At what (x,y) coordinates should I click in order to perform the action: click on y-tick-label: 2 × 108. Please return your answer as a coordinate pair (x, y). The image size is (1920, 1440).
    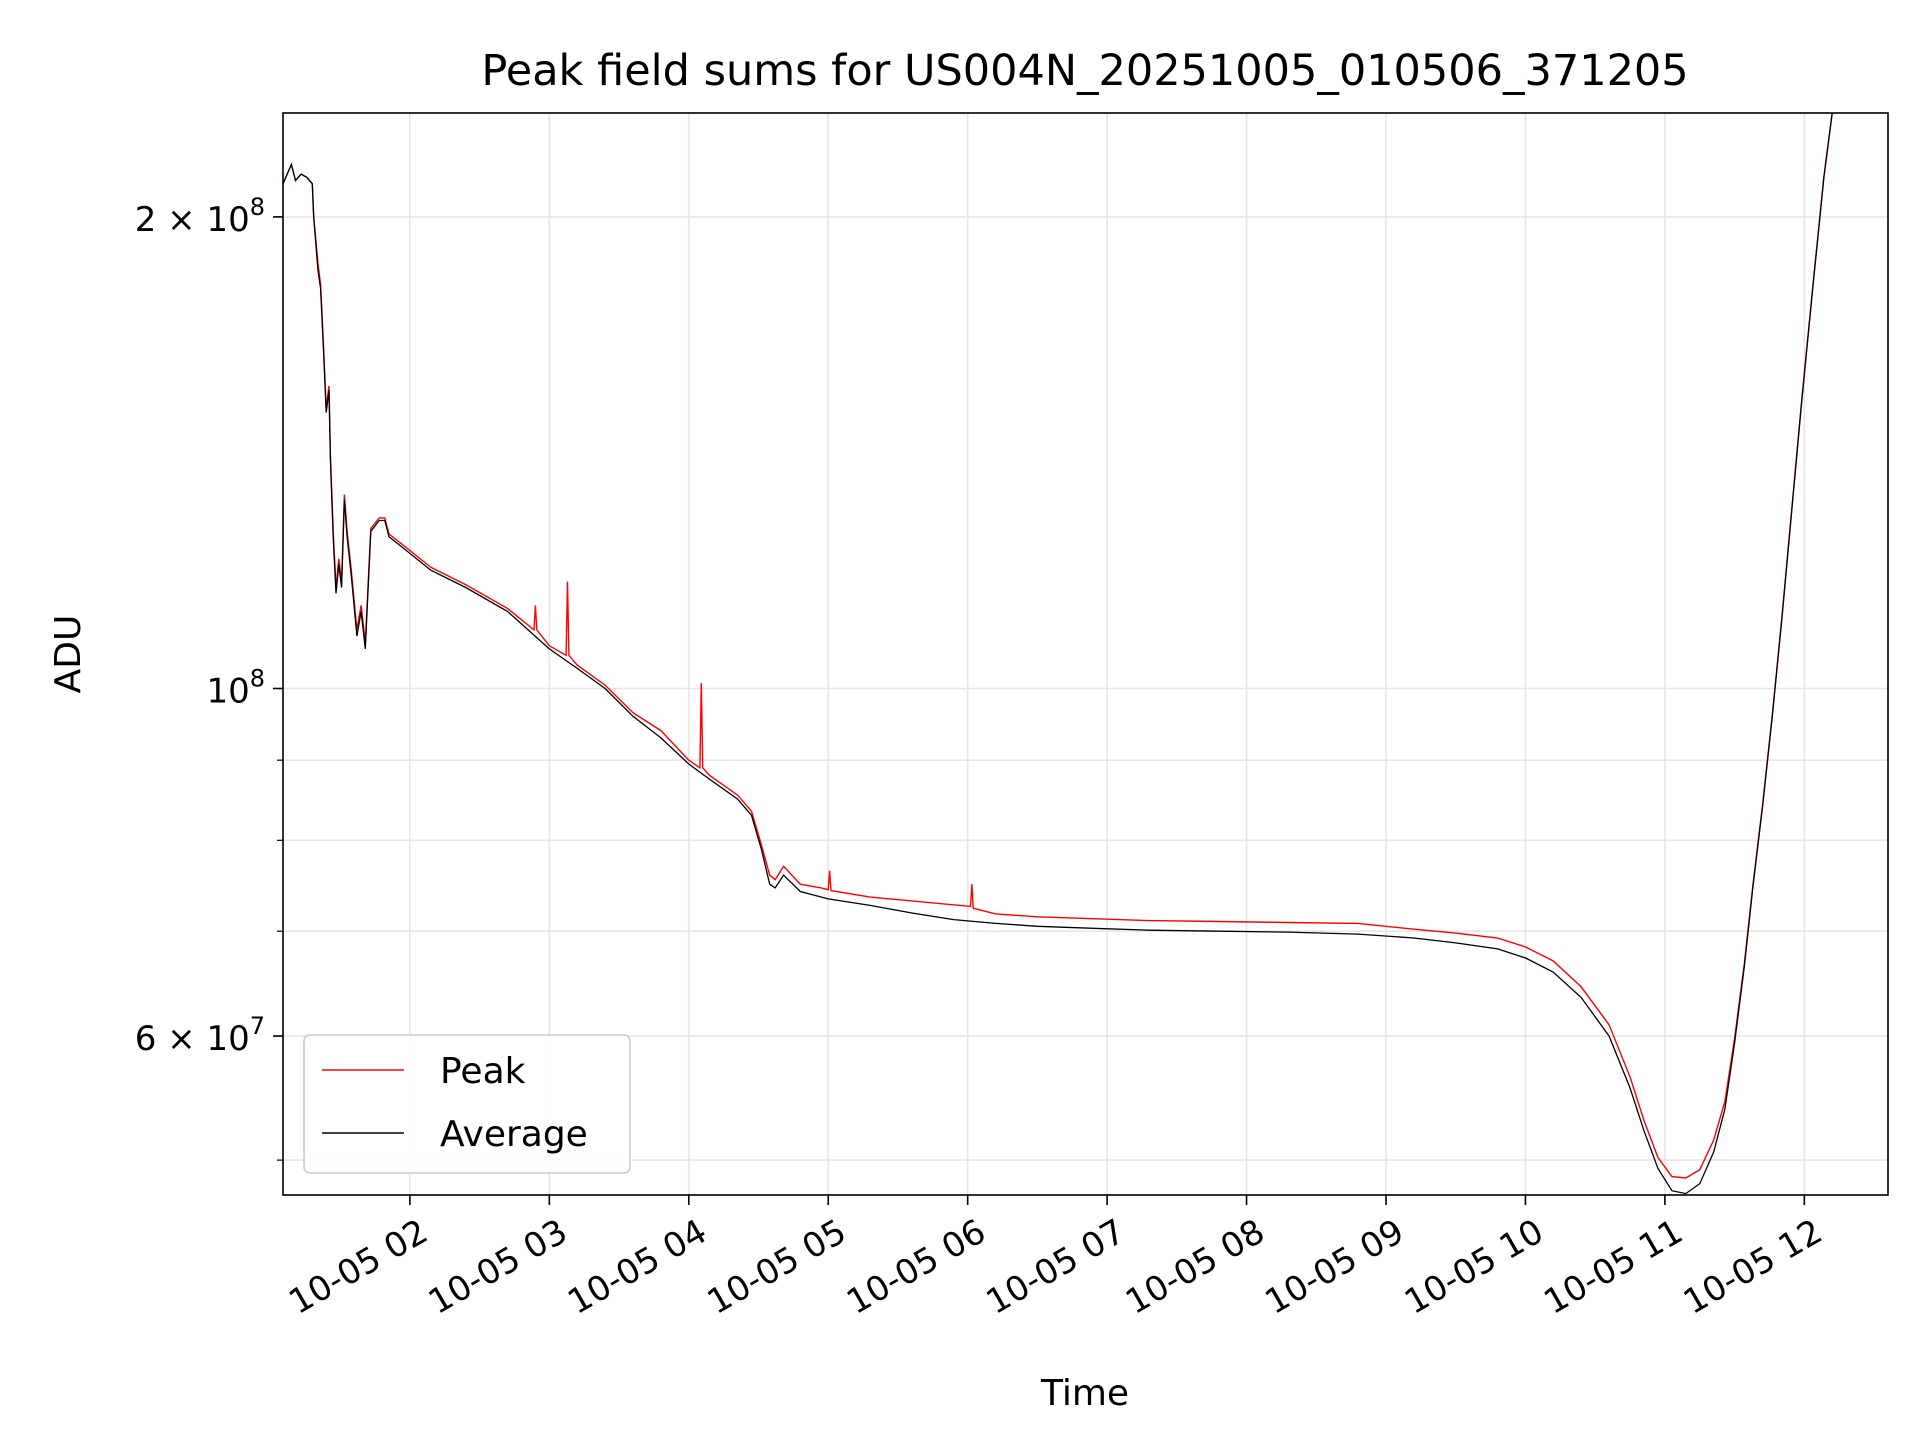
    Looking at the image, I should click on (200, 216).